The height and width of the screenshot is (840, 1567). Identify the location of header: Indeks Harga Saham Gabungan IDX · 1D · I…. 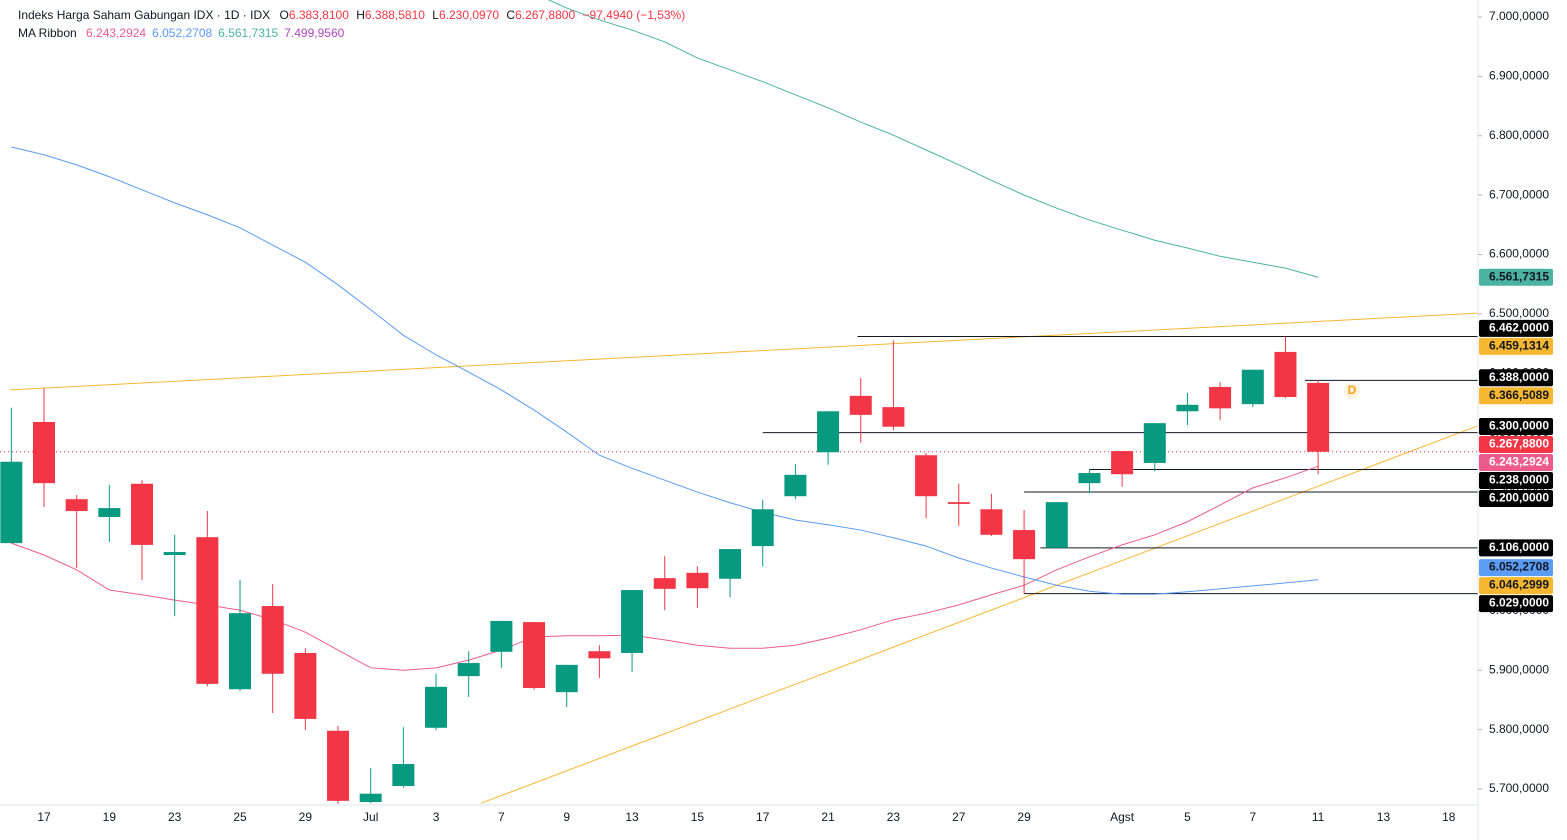
(351, 15).